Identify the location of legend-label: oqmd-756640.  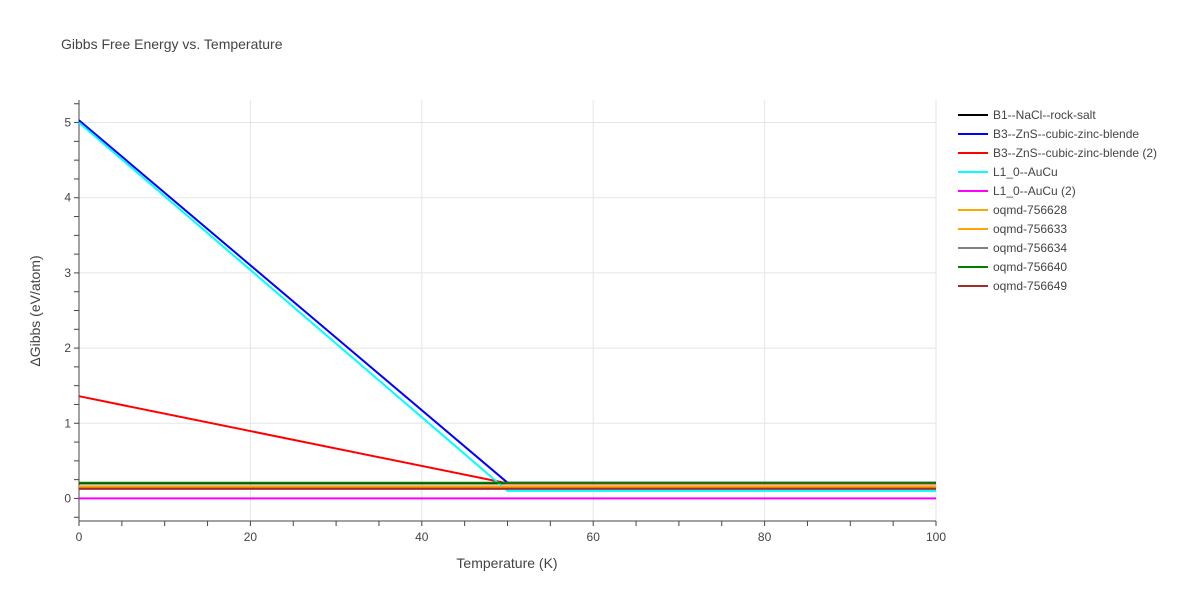
(1030, 267).